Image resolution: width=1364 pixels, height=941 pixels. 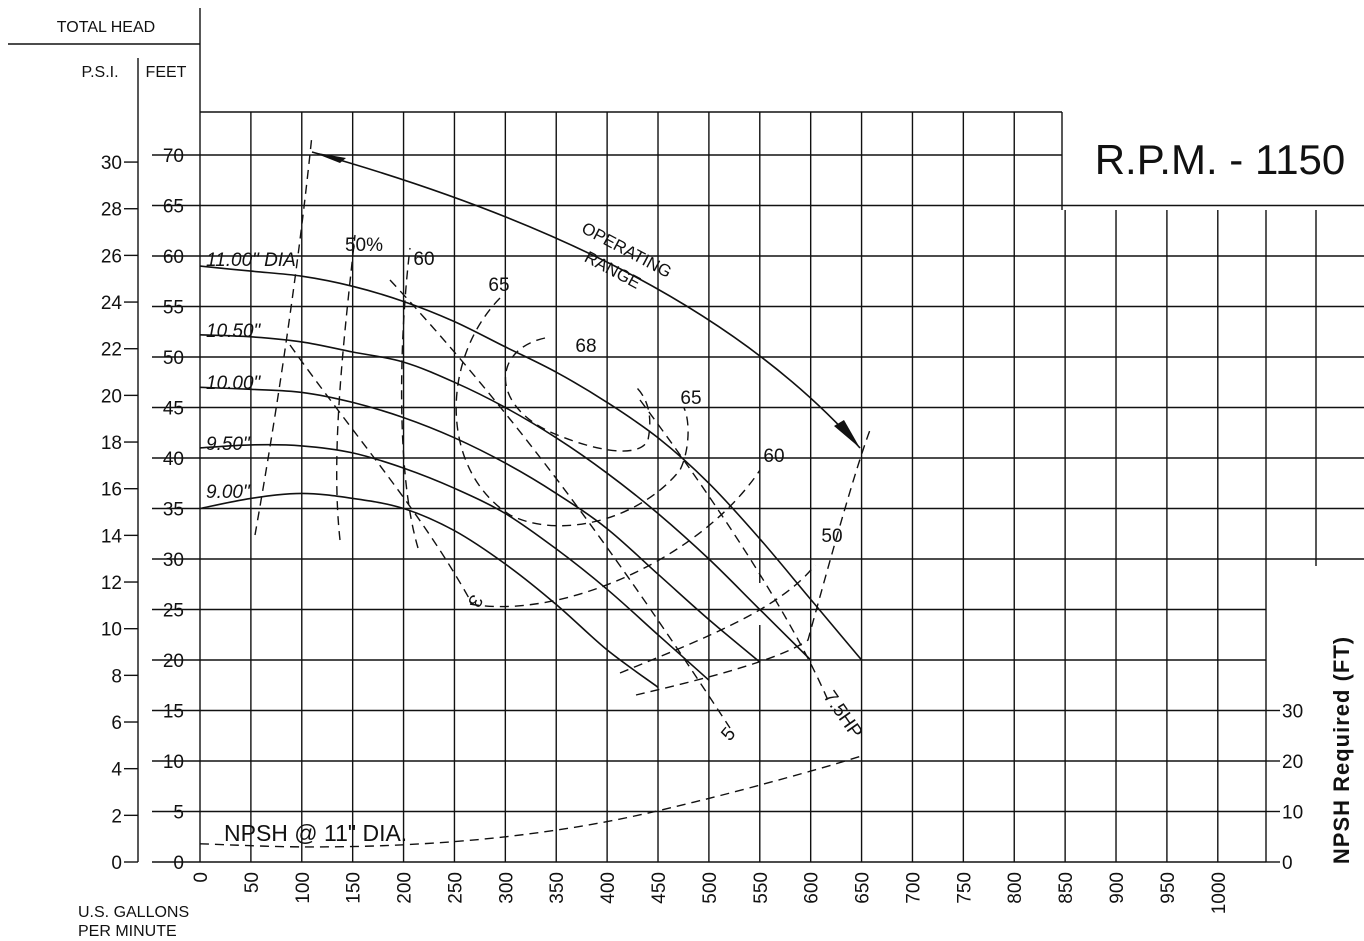 I want to click on feet-tick-label: 20, so click(x=173, y=661).